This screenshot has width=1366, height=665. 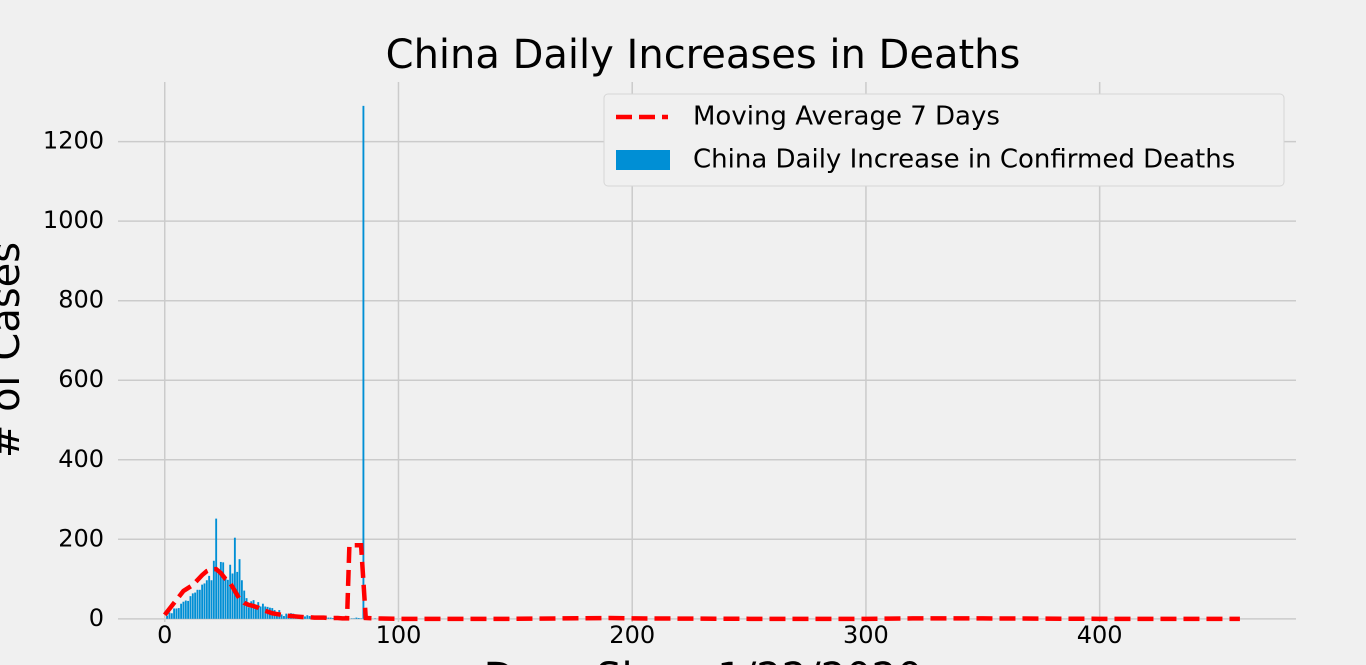 What do you see at coordinates (81, 379) in the screenshot?
I see `y-tick-label: 600` at bounding box center [81, 379].